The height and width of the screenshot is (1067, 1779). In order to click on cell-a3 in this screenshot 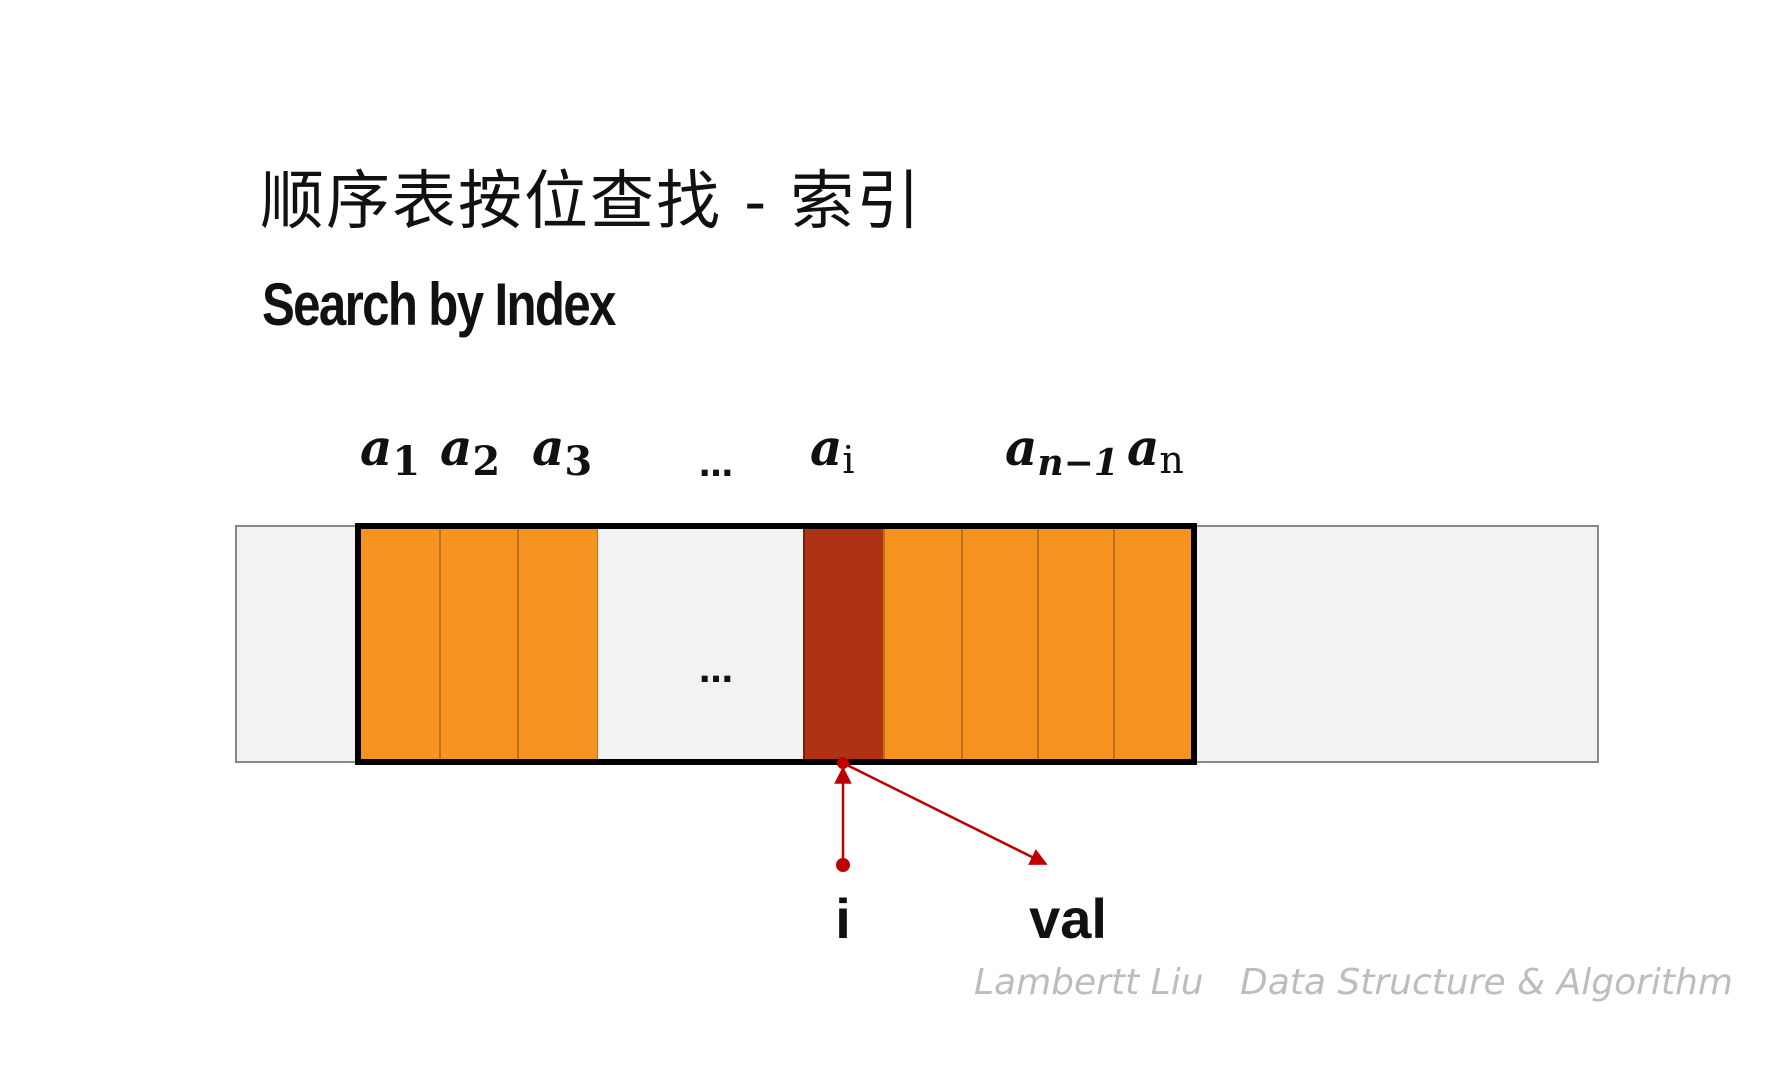, I will do `click(558, 644)`.